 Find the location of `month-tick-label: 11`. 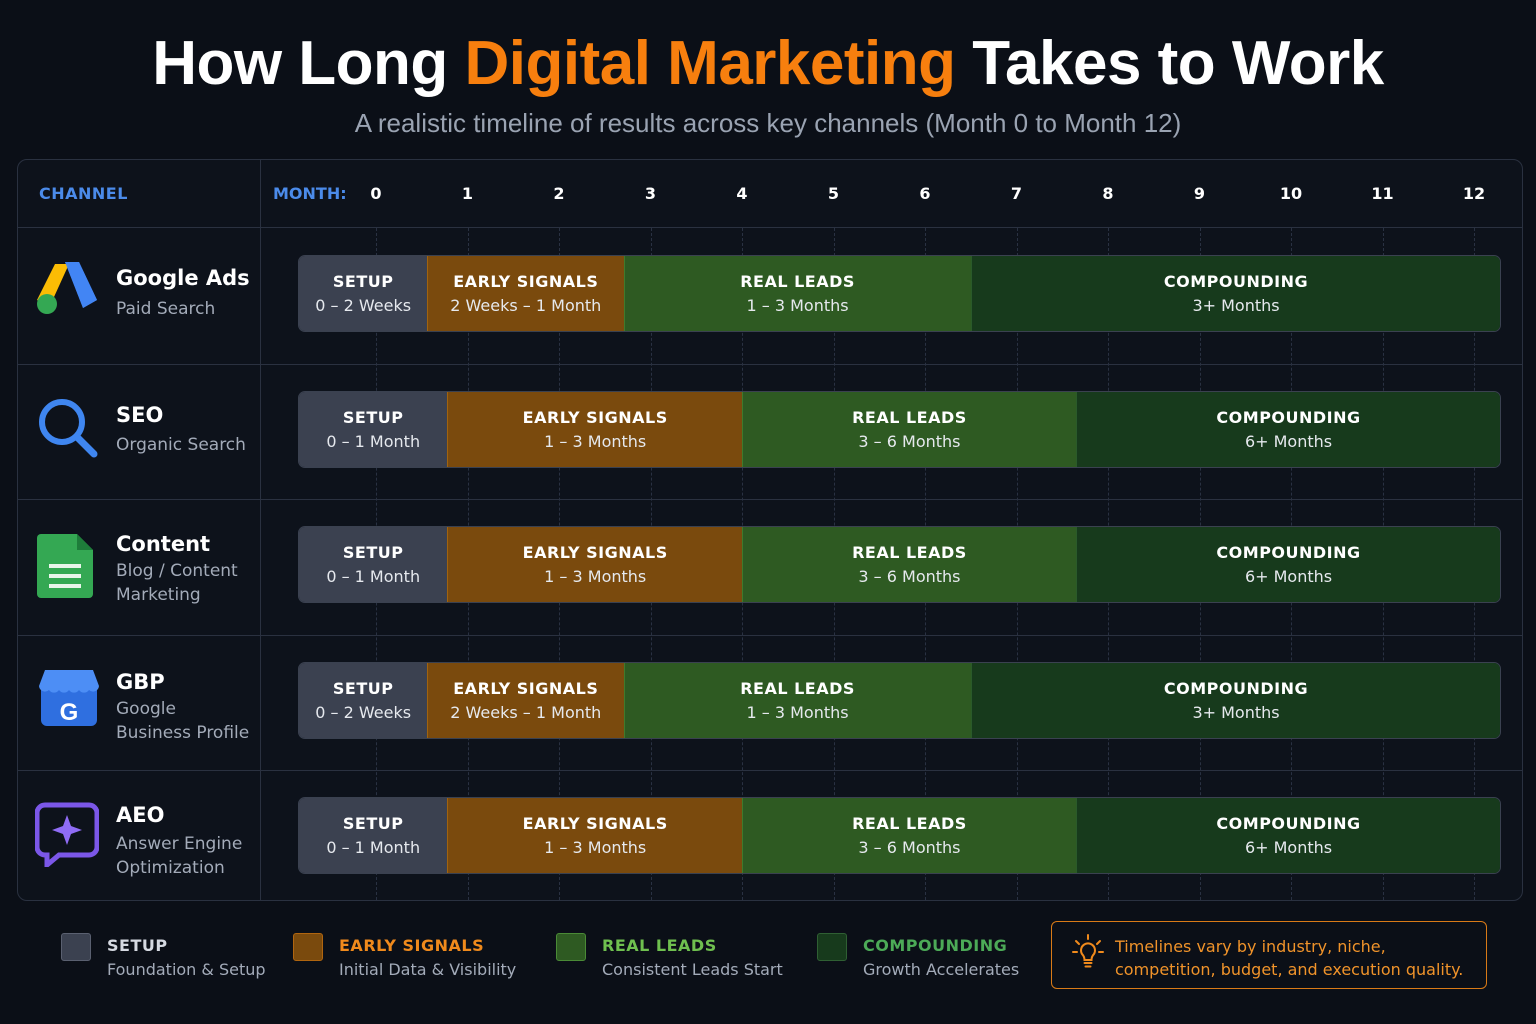

month-tick-label: 11 is located at coordinates (1382, 193).